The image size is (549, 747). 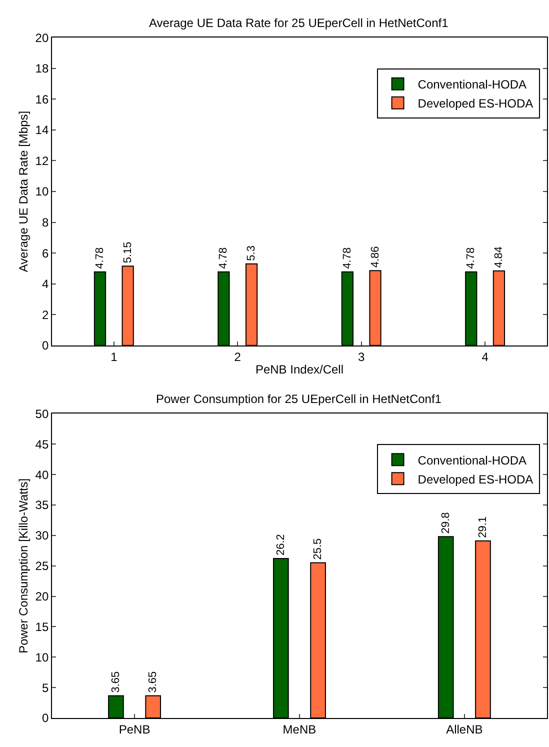 What do you see at coordinates (42, 99) in the screenshot?
I see `y-tick-label: 16` at bounding box center [42, 99].